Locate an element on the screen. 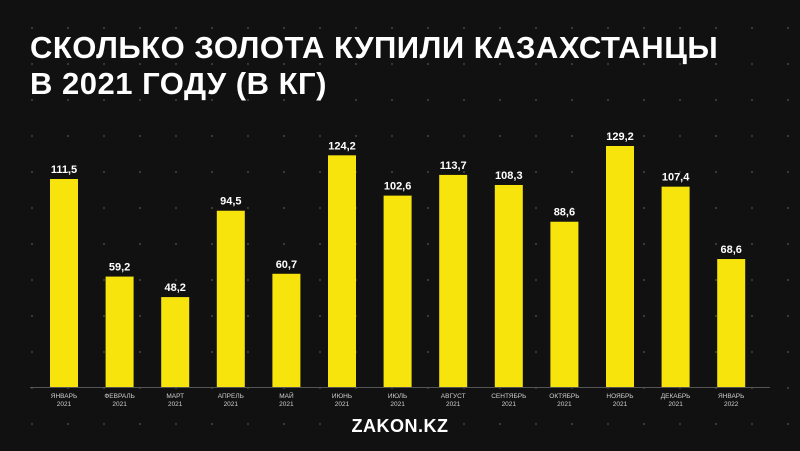 The image size is (800, 451). source-logo: ZAKON.KZ is located at coordinates (400, 426).